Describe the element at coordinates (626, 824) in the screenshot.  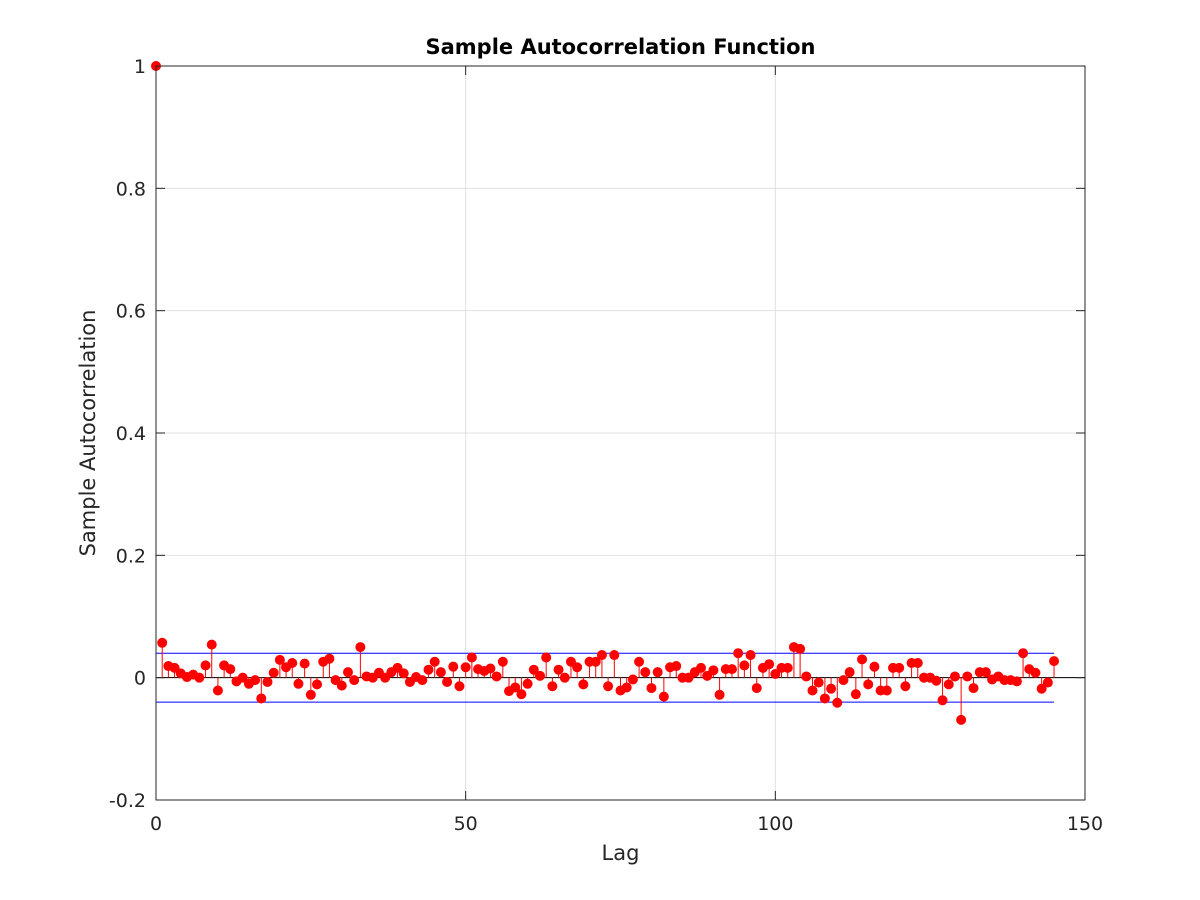
I see `x-tick-labels: 0 50 100 150` at that location.